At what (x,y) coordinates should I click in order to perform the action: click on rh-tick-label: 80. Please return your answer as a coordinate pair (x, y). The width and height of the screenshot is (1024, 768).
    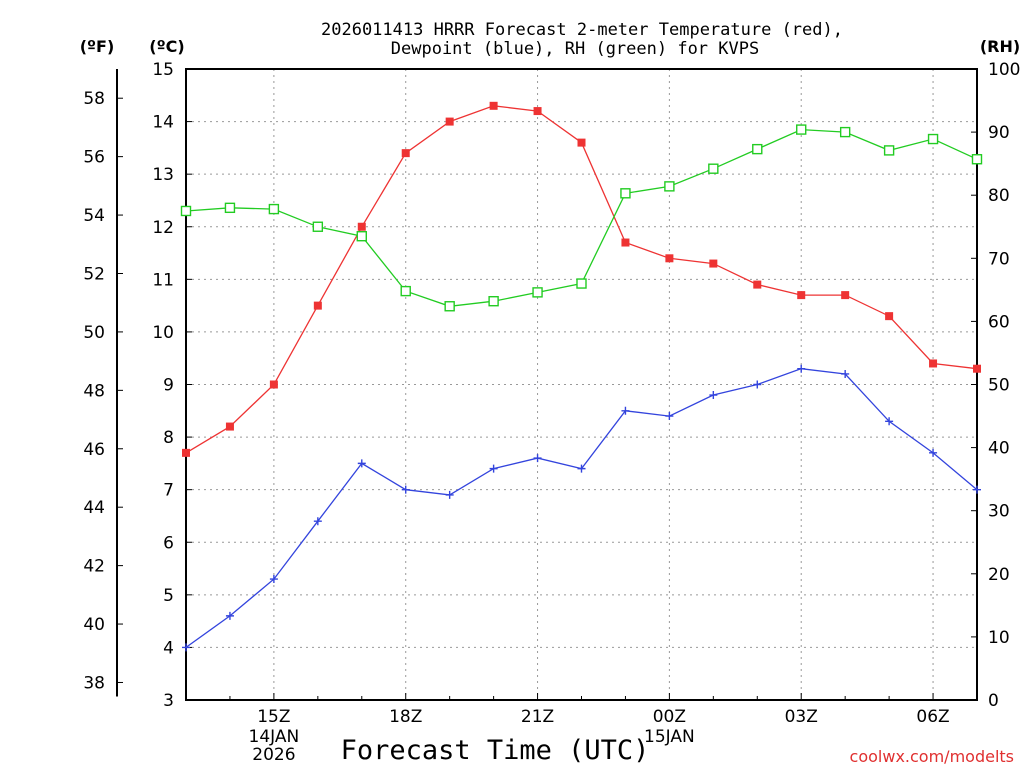
    Looking at the image, I should click on (999, 196).